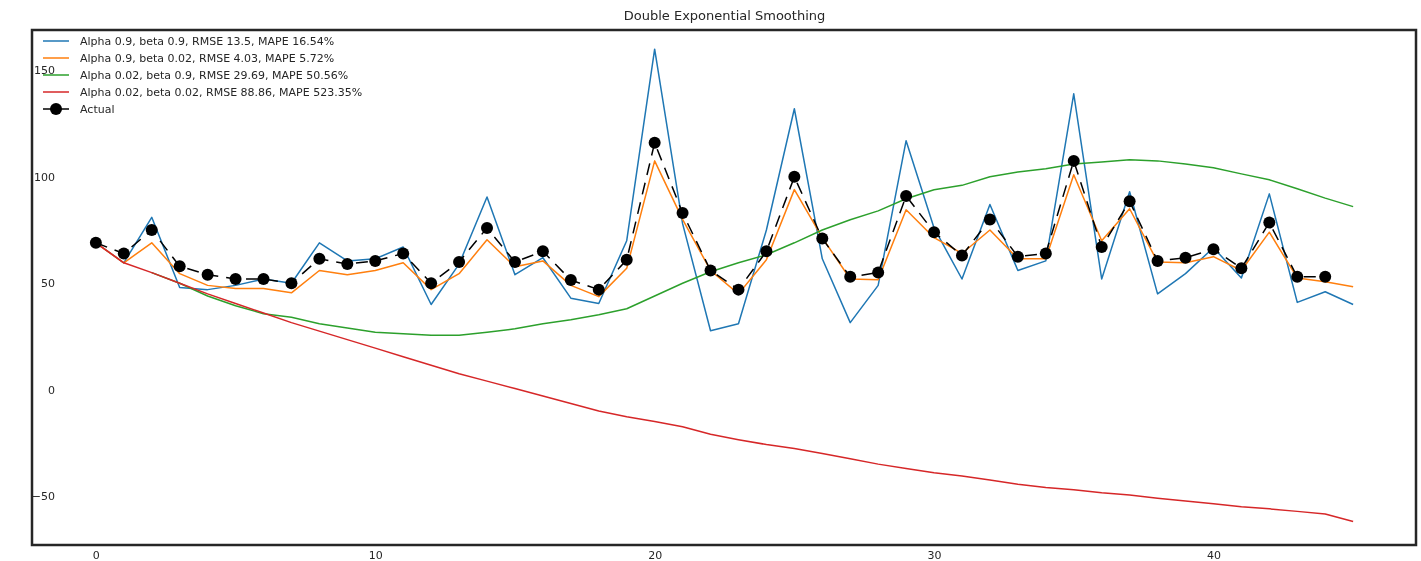 This screenshot has height=561, width=1421. What do you see at coordinates (44, 177) in the screenshot?
I see `y-tick-label: 100` at bounding box center [44, 177].